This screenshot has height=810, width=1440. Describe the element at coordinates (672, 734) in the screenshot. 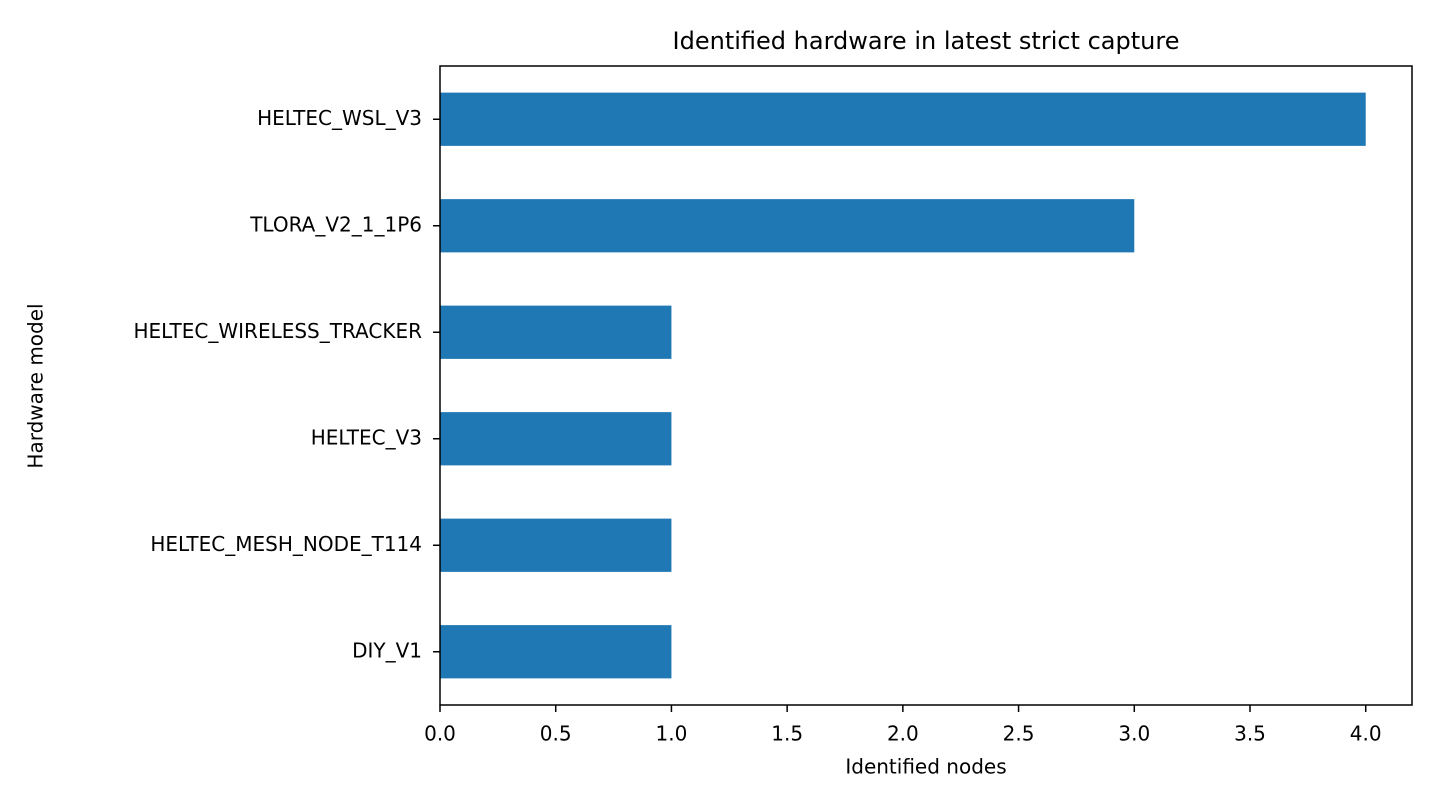

I see `x-tick-label: 1.0` at that location.